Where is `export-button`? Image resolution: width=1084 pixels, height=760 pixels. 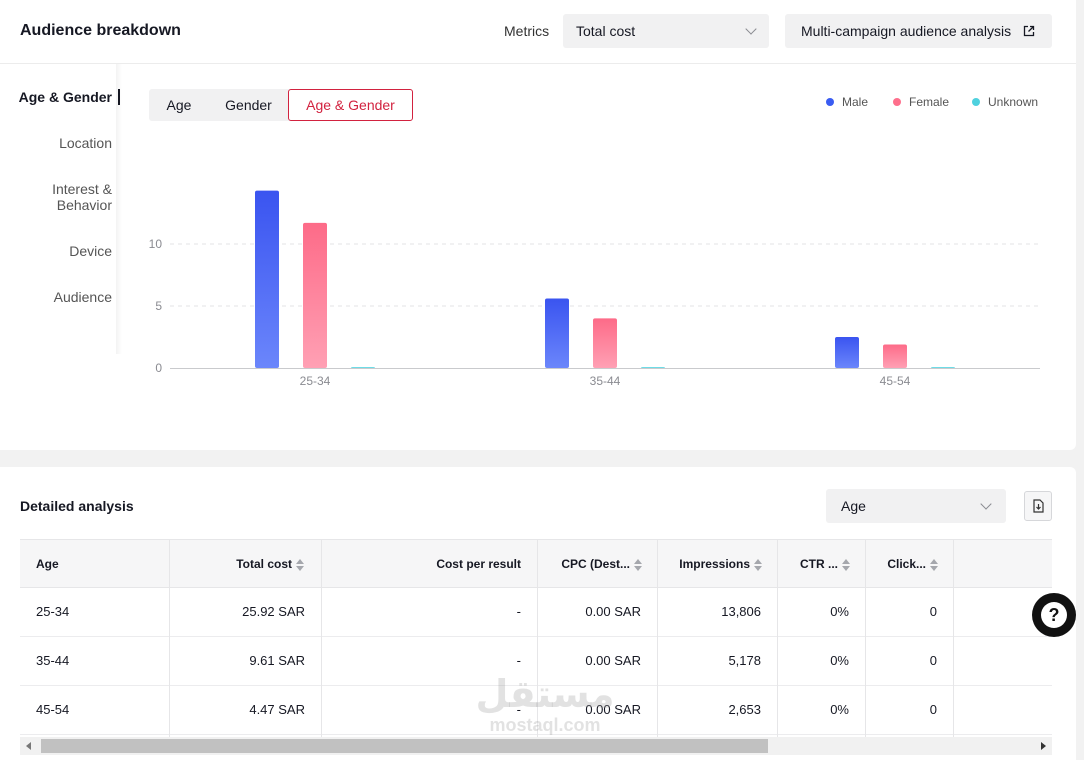 export-button is located at coordinates (1038, 506).